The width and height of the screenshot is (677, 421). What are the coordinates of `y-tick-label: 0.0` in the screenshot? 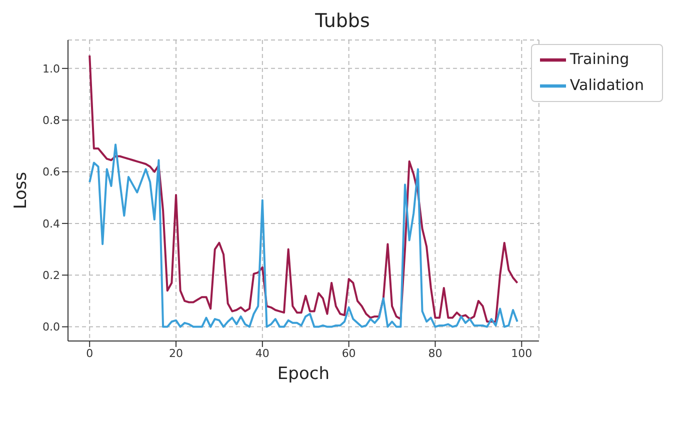 It's located at (51, 327).